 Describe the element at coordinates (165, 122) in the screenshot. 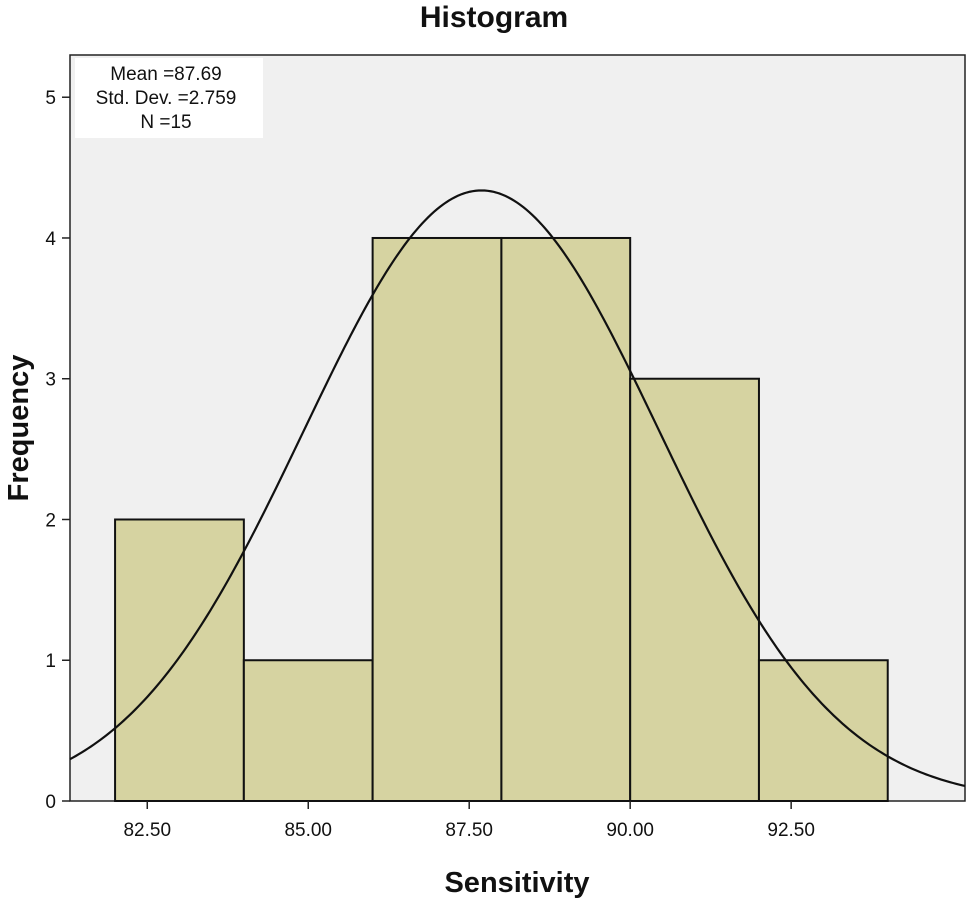

I see `stats-n: N =15` at that location.